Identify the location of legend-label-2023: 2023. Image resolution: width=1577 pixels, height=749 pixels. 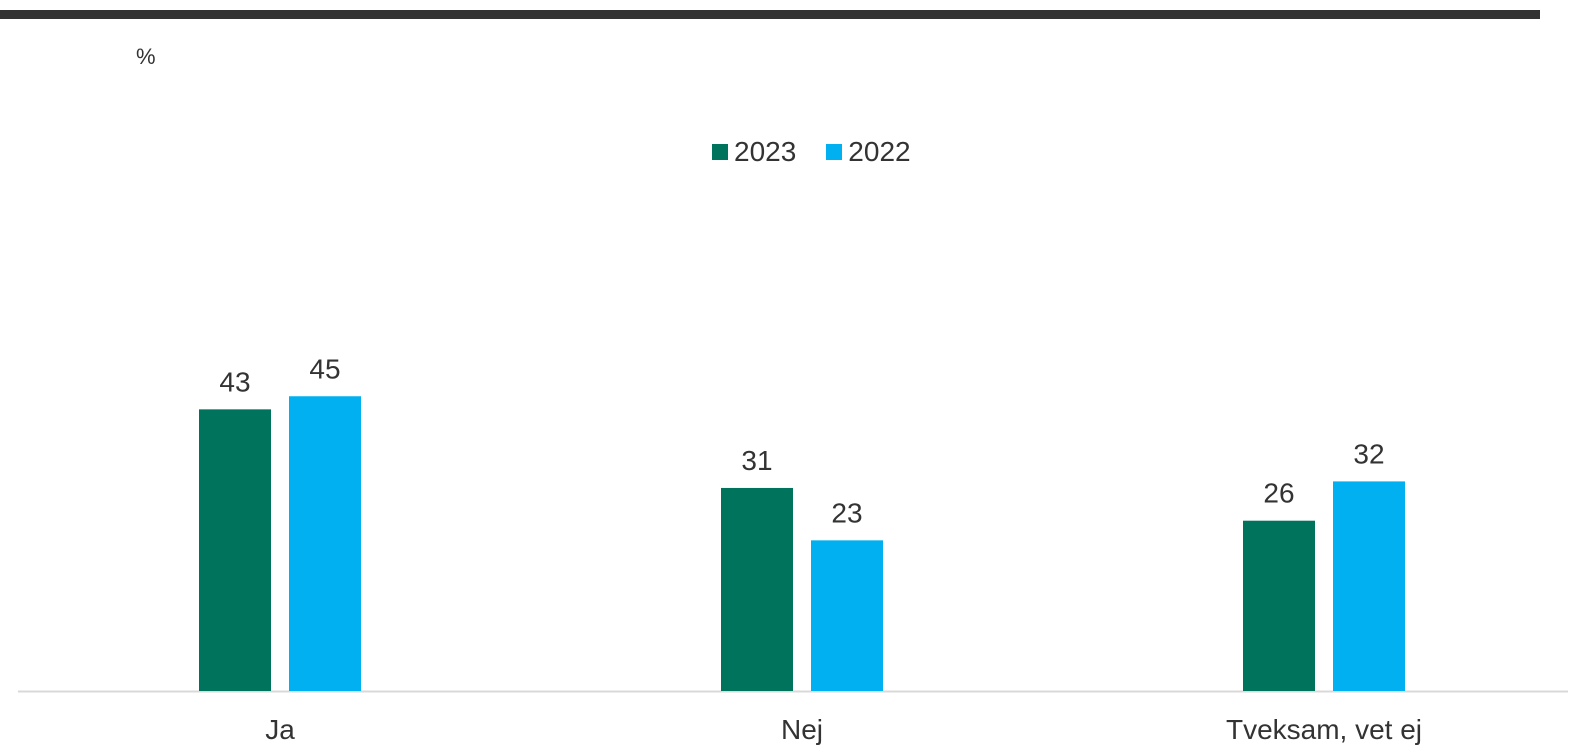
(765, 151).